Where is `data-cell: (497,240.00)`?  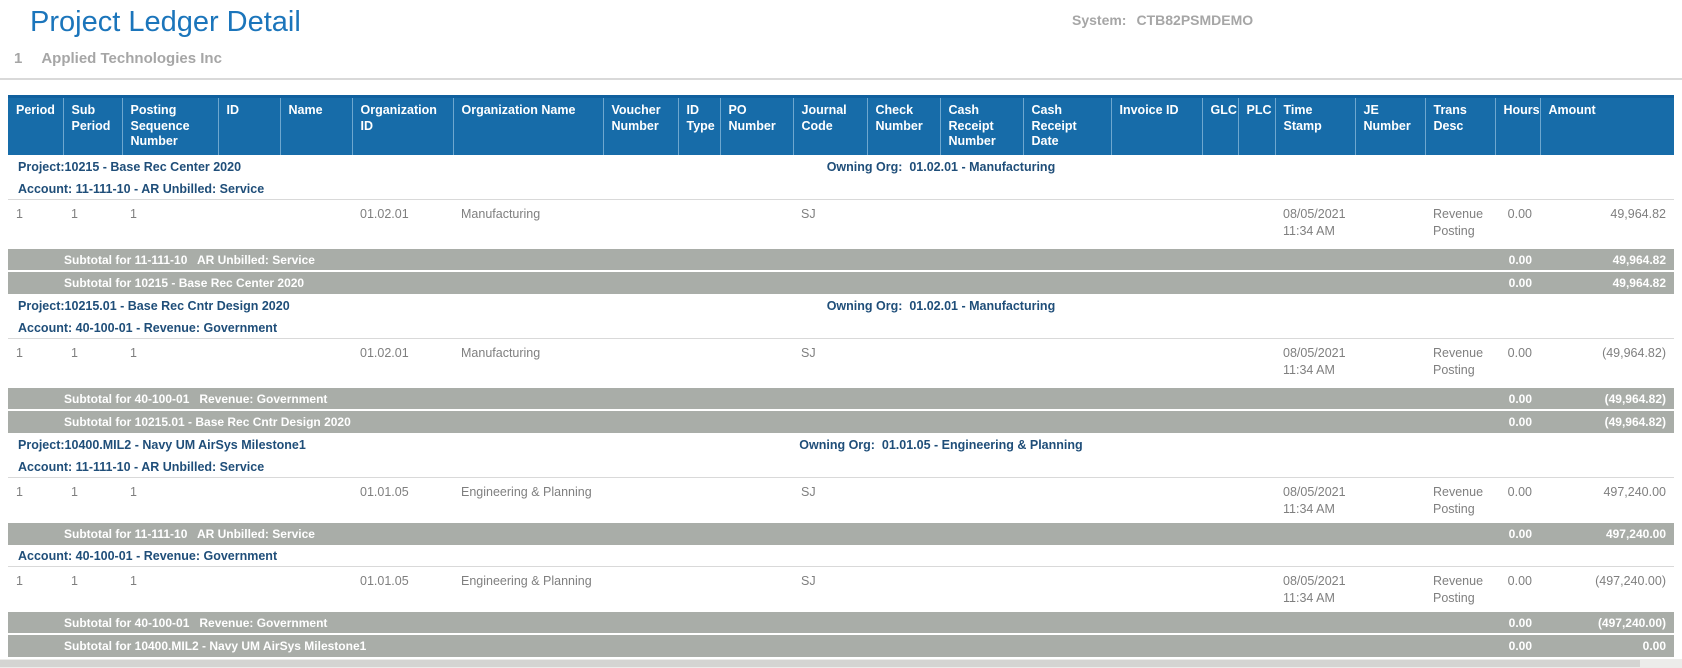 data-cell: (497,240.00) is located at coordinates (1607, 588).